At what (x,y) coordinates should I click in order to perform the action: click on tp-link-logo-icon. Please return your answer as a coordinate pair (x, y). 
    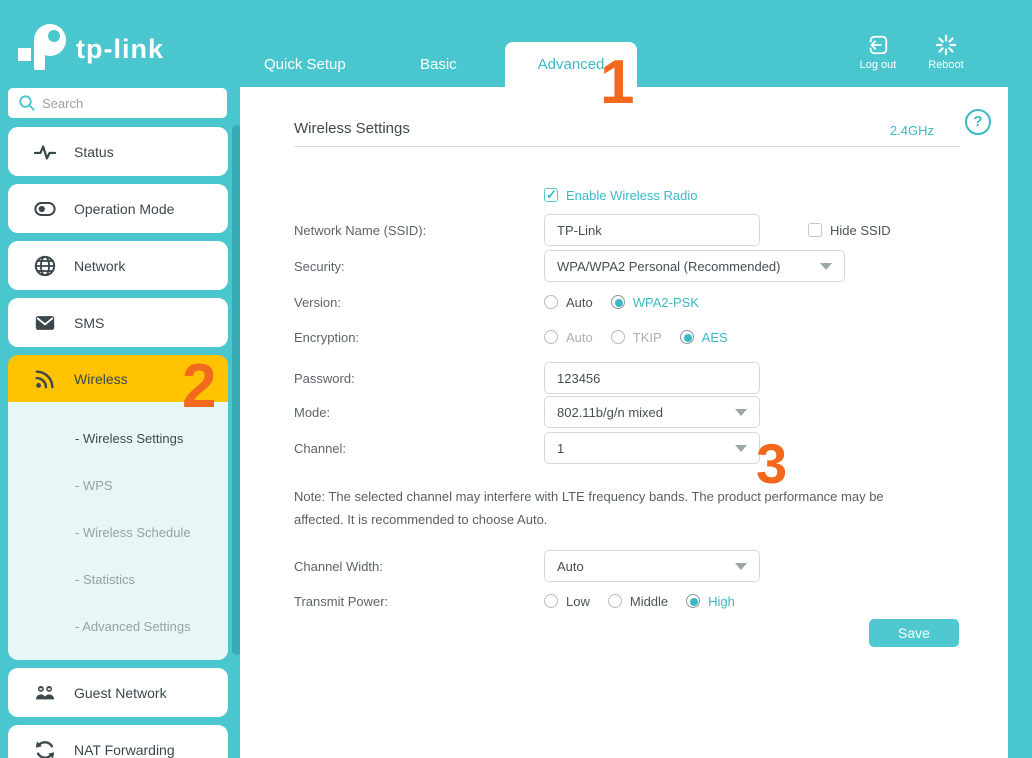
    Looking at the image, I should click on (42, 47).